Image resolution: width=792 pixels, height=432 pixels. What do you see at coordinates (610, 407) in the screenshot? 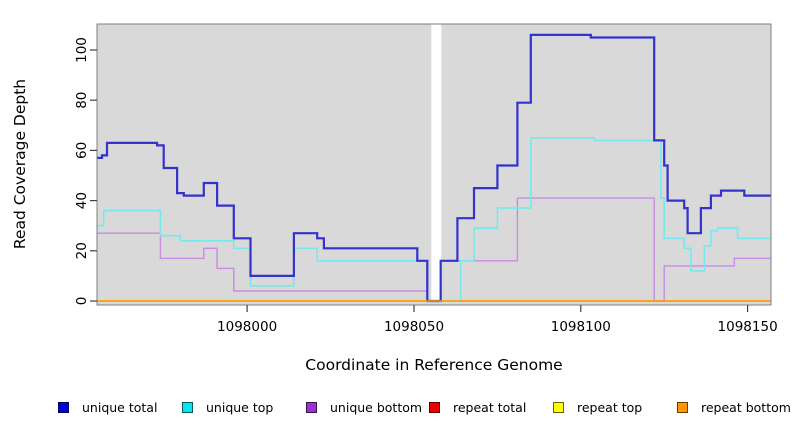
I see `legend-label-repeat-top: repeat top` at bounding box center [610, 407].